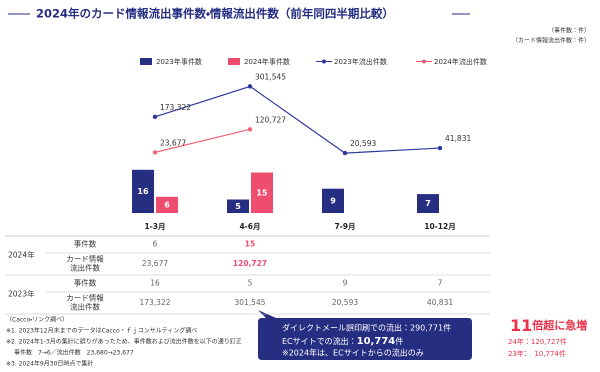  What do you see at coordinates (440, 226) in the screenshot?
I see `x-tick-label: 10-12月` at bounding box center [440, 226].